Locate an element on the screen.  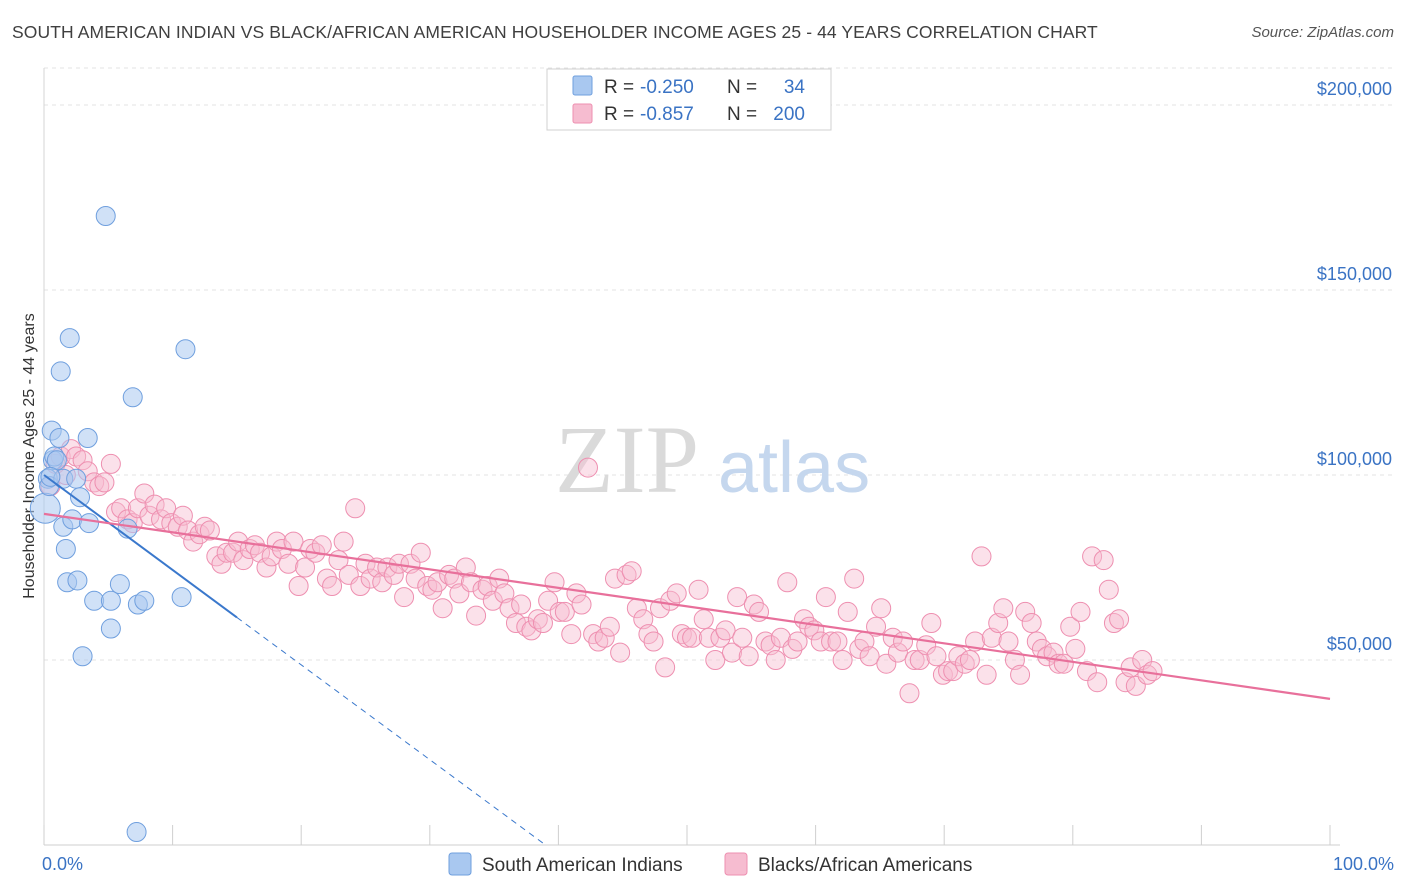
watermark-zip: ZIP is located at coordinates (627, 459).